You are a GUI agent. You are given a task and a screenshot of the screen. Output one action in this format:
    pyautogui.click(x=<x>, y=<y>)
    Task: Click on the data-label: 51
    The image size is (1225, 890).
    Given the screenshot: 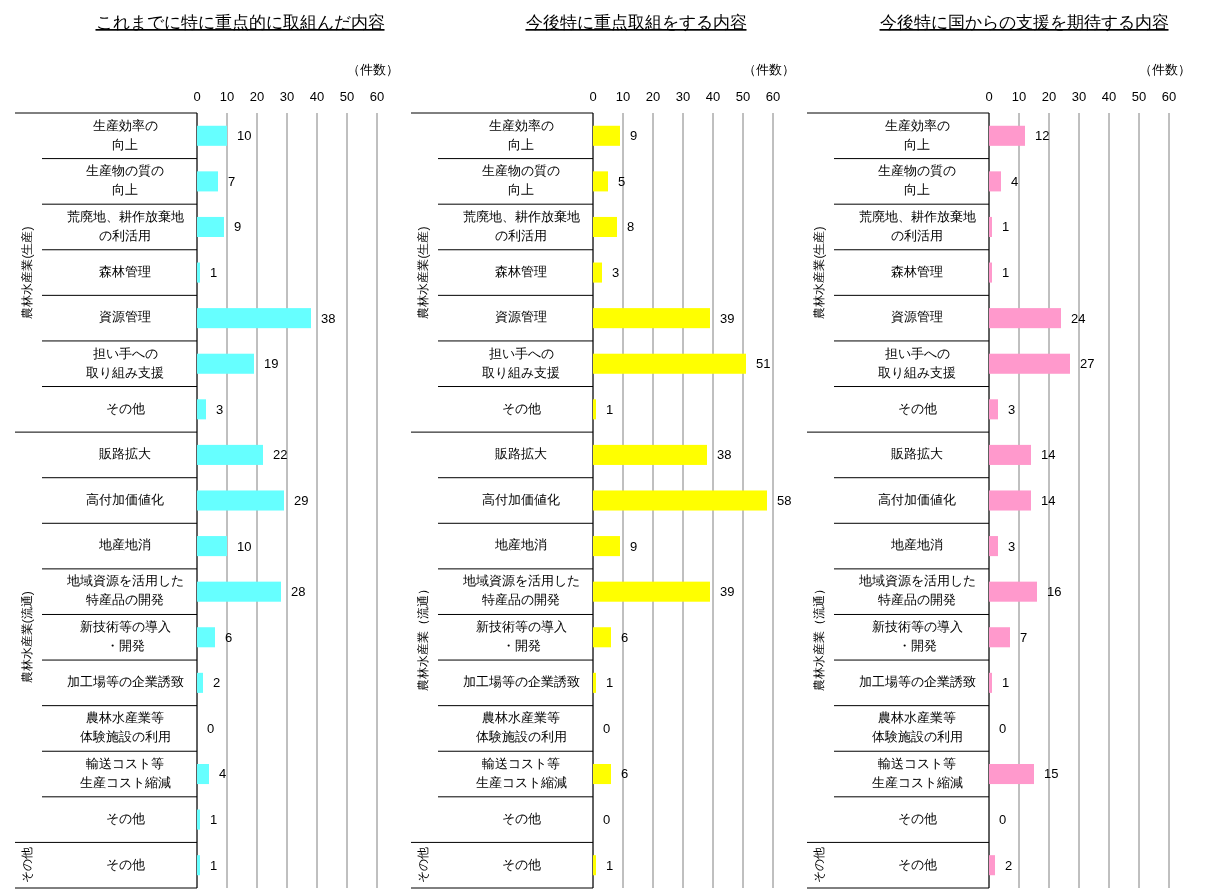 What is the action you would take?
    pyautogui.click(x=763, y=364)
    